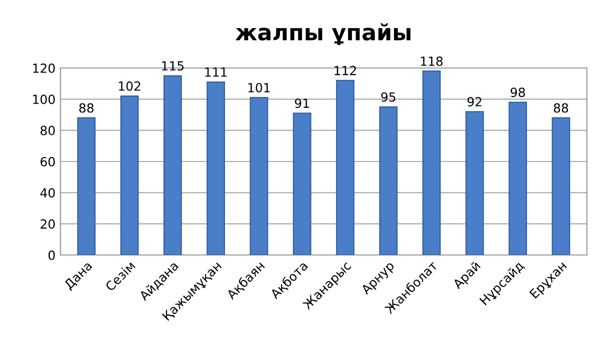  What do you see at coordinates (322, 34) in the screenshot?
I see `chart-title: жалпы ұпайы` at bounding box center [322, 34].